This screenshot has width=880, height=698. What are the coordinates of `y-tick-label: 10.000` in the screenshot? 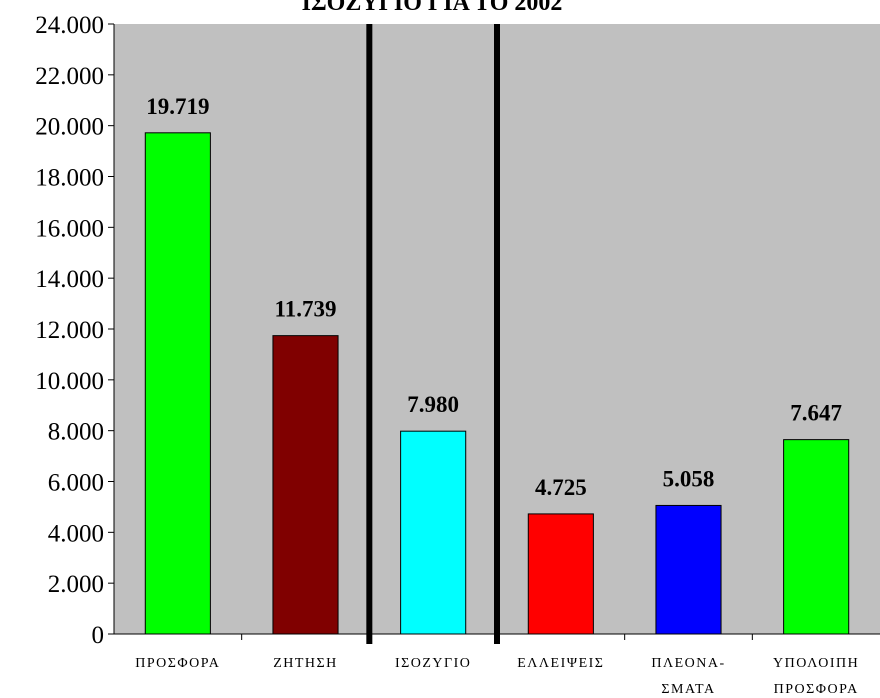 It's located at (69, 381).